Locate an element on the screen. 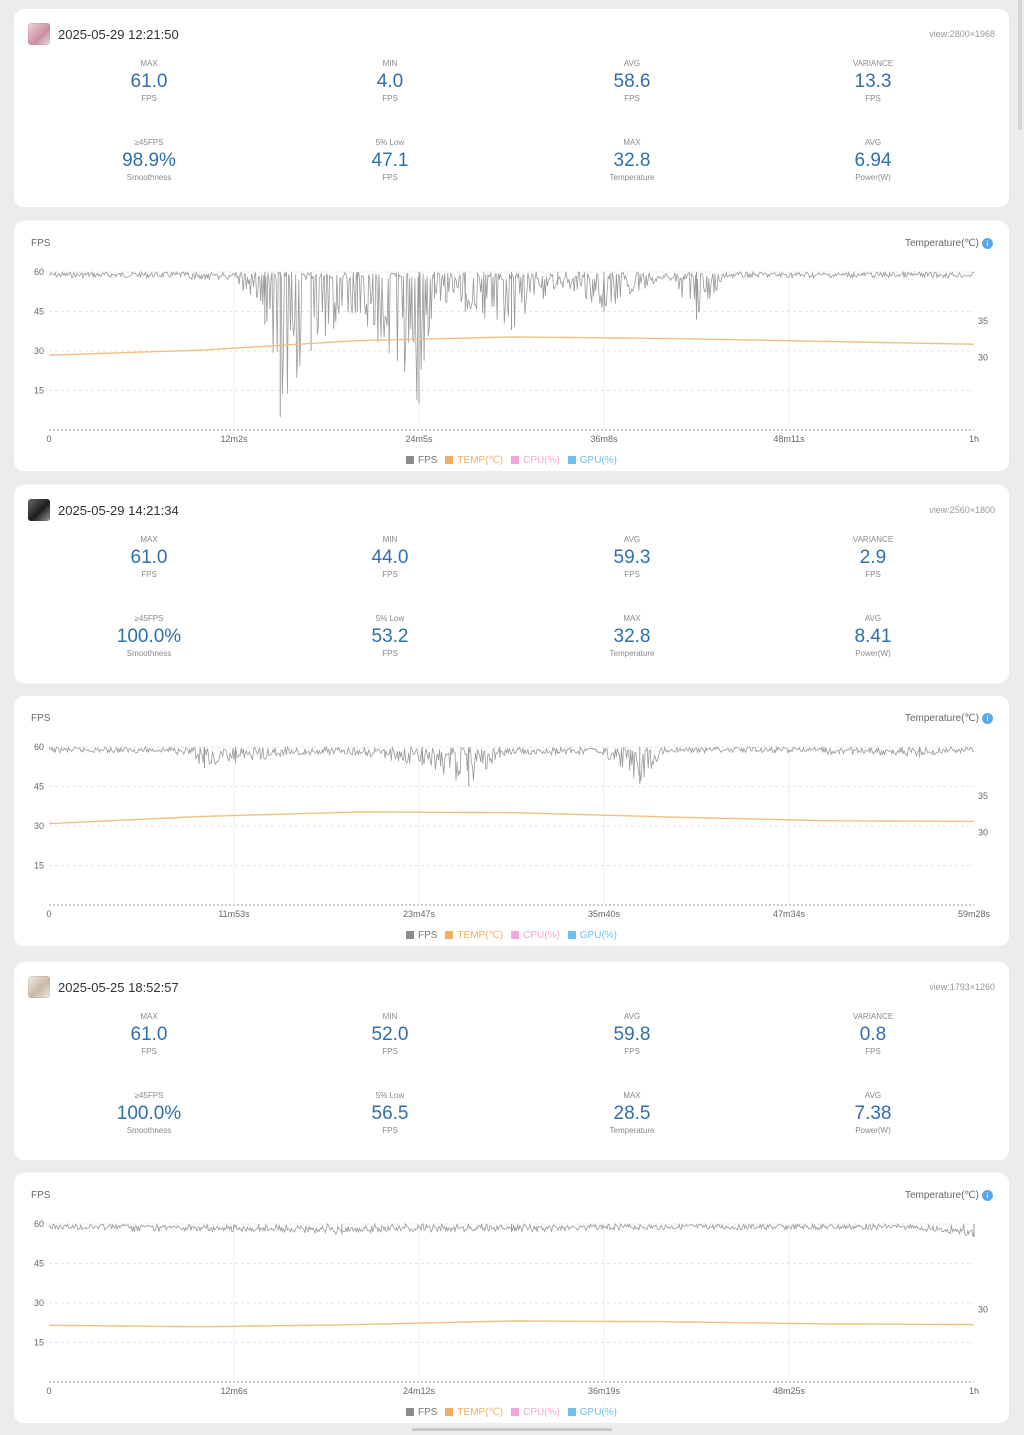  stat-value: 100.0% is located at coordinates (149, 636).